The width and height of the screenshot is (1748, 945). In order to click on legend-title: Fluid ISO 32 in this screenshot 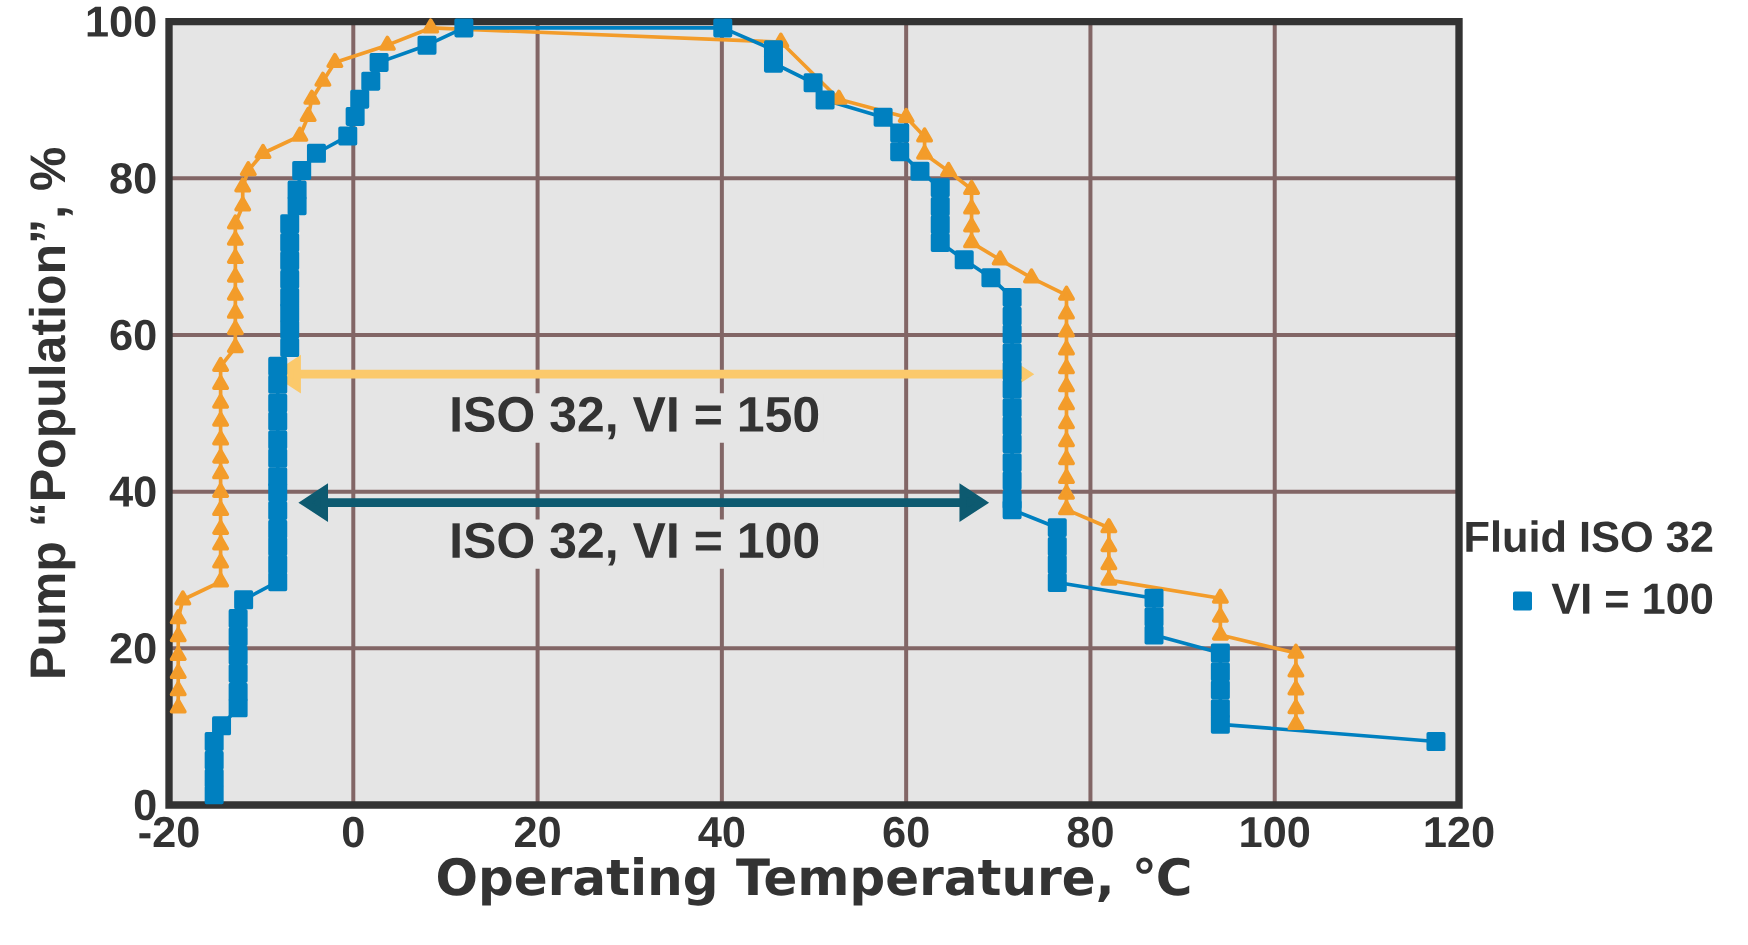, I will do `click(1589, 536)`.